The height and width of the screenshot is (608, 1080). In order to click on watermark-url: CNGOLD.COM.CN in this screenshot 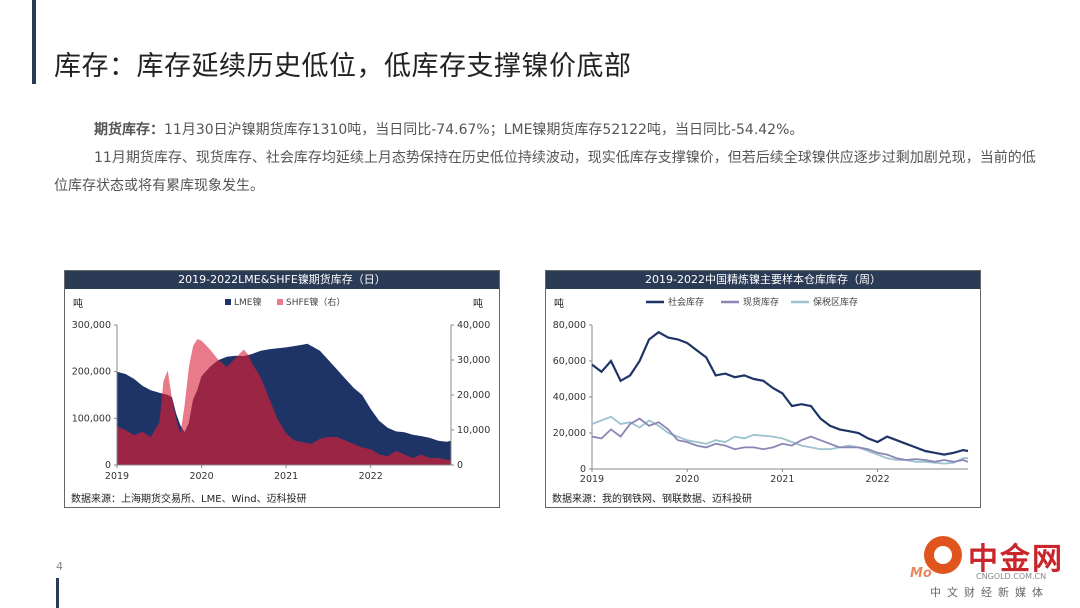, I will do `click(1011, 576)`.